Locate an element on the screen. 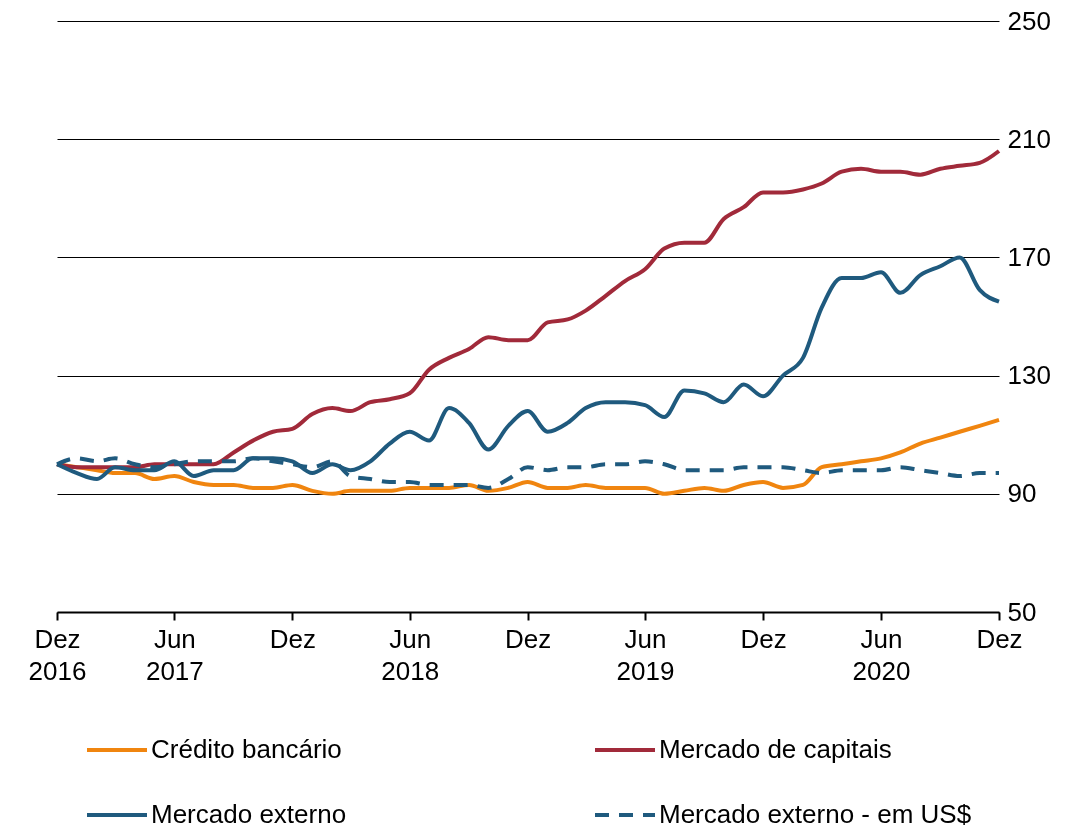  y-tick-label: 90 is located at coordinates (1022, 493).